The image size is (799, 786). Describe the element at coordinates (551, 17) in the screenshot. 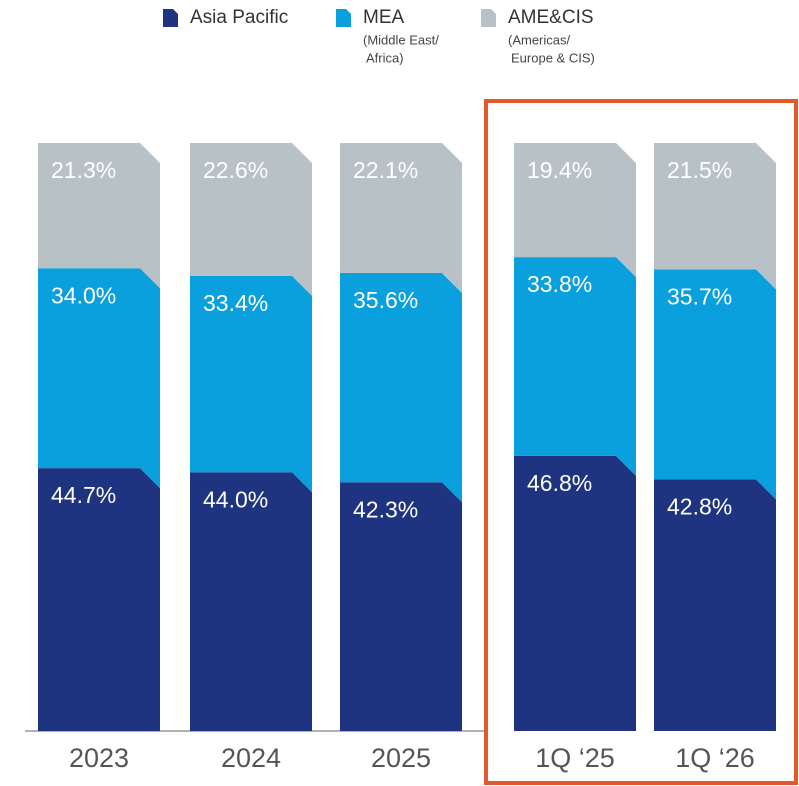

I see `legend-label: AME&CIS` at that location.